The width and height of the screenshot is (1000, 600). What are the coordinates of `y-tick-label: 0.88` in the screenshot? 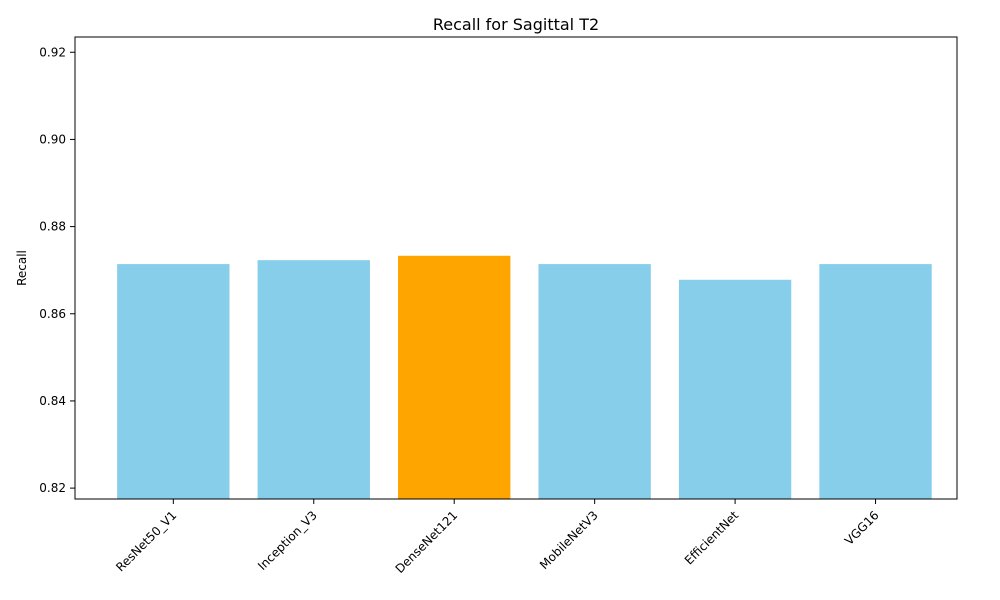 It's located at (52, 227).